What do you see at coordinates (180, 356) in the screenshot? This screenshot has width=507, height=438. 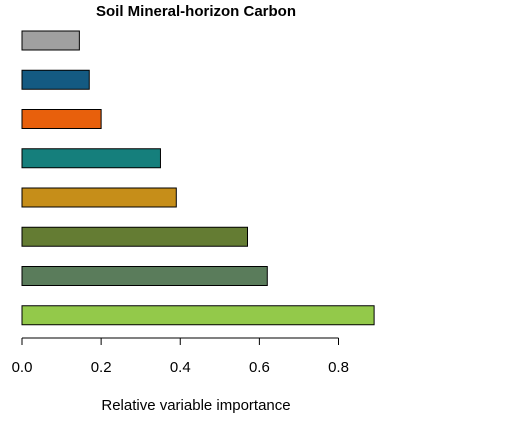 I see `x-axis: 0.0 0.2 0.4 0.6 0.8` at bounding box center [180, 356].